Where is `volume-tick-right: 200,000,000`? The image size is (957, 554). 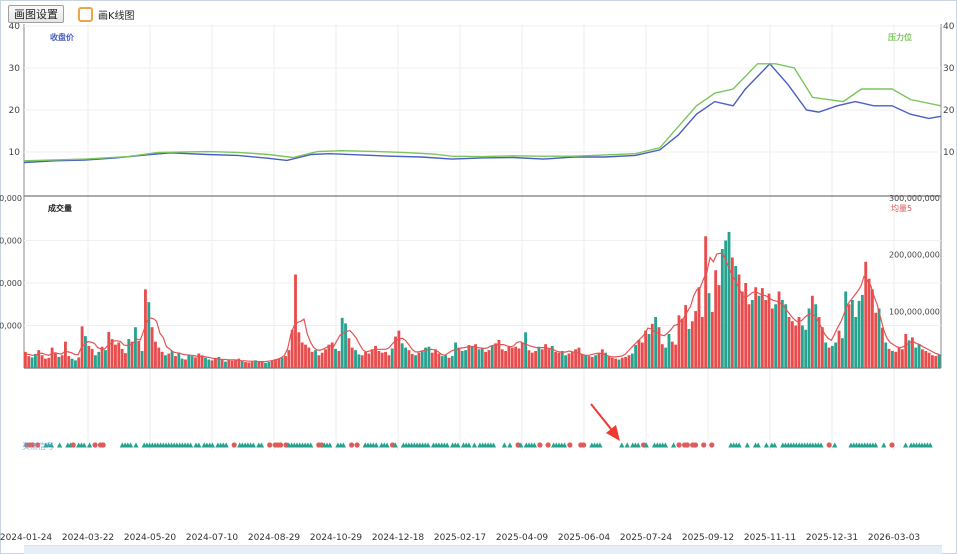 volume-tick-right: 200,000,000 is located at coordinates (914, 255).